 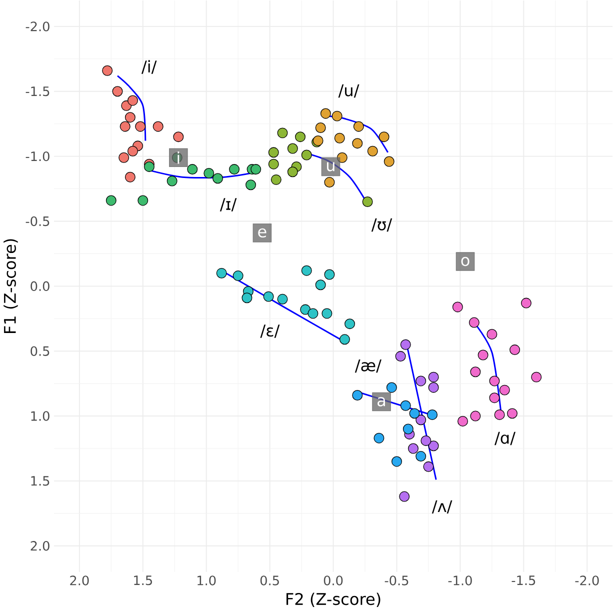 What do you see at coordinates (40, 546) in the screenshot?
I see `y-tick-label: 2.0` at bounding box center [40, 546].